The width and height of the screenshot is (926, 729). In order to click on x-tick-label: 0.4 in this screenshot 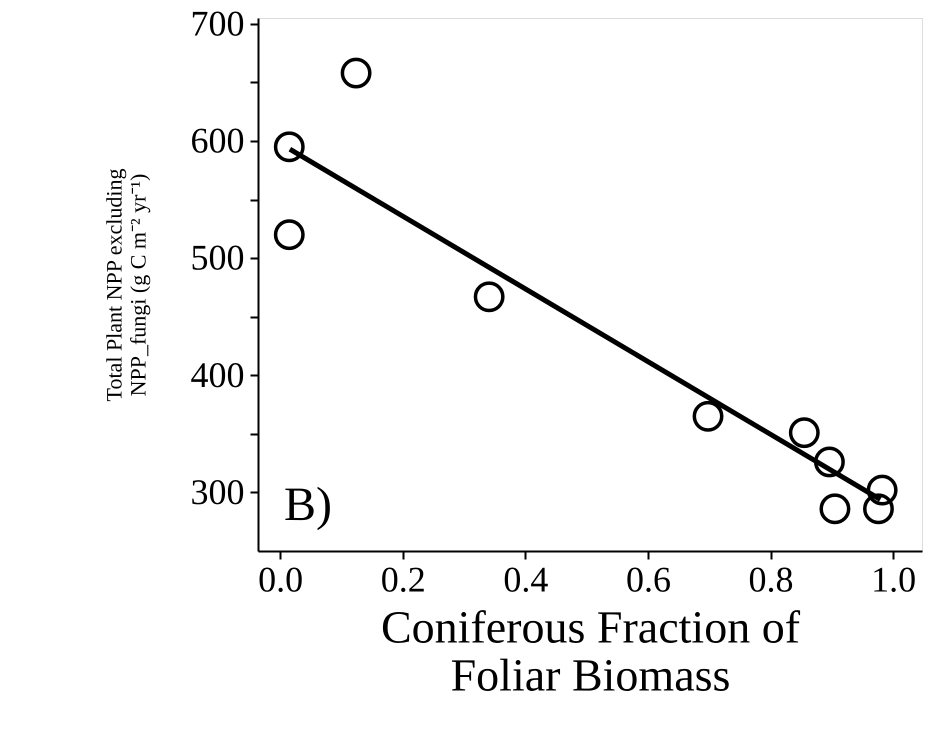, I will do `click(525, 580)`.